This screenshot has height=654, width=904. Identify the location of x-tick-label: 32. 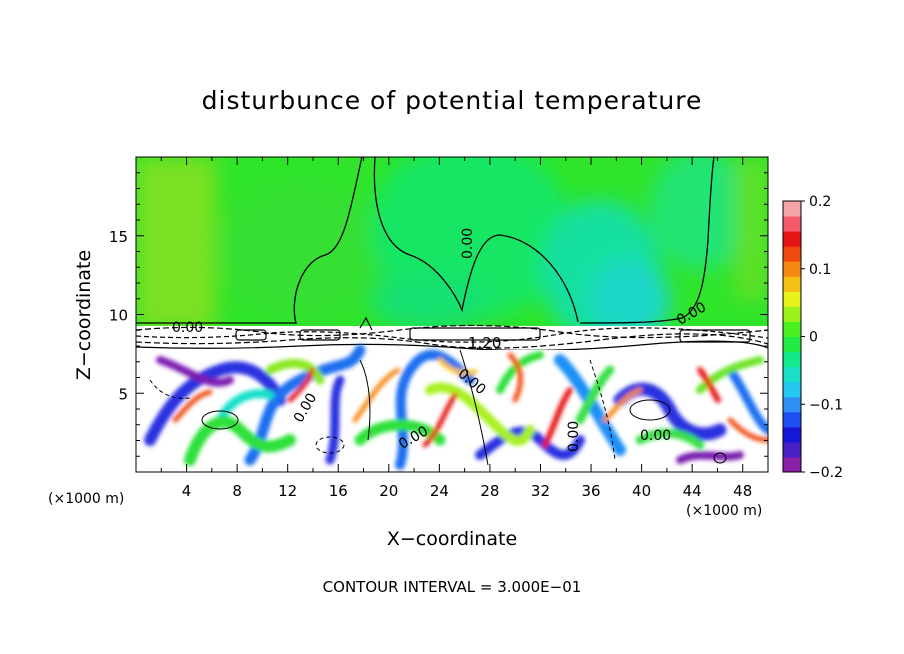
(540, 491).